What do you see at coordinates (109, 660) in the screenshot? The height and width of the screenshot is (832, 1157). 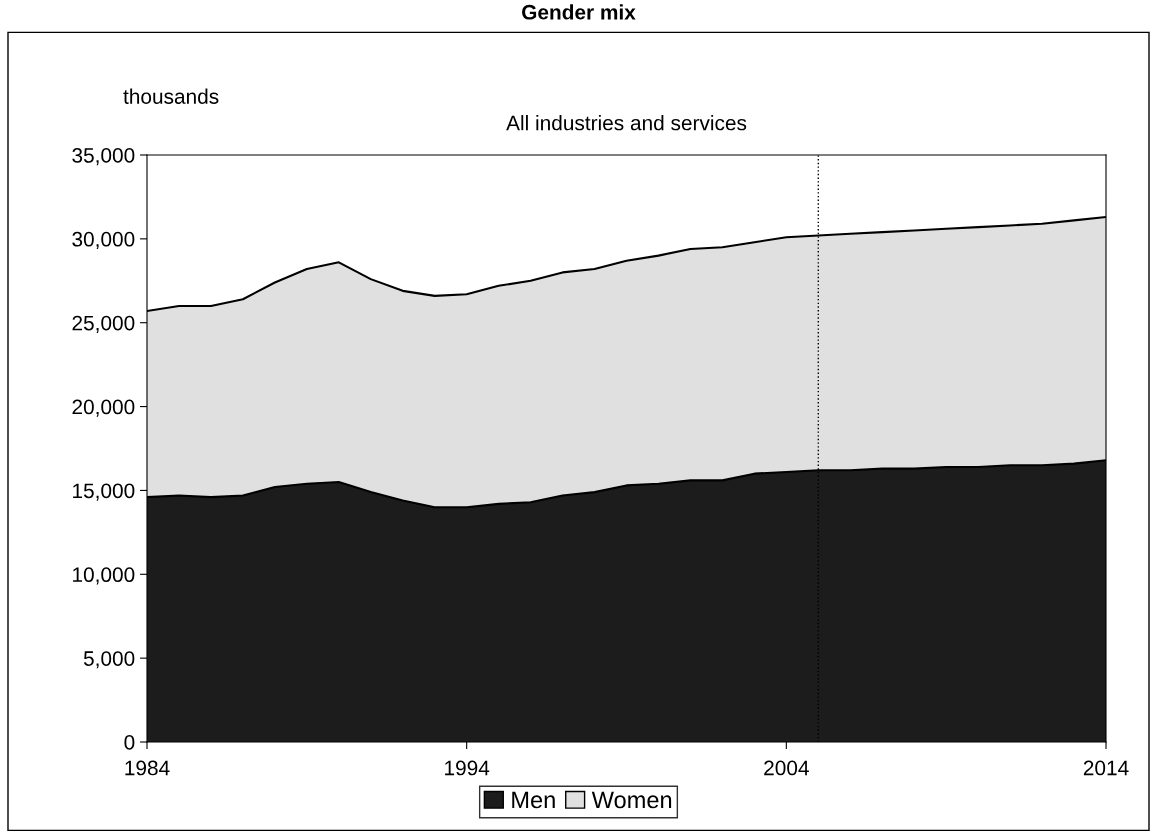 I see `y-tick-label: 5,000` at bounding box center [109, 660].